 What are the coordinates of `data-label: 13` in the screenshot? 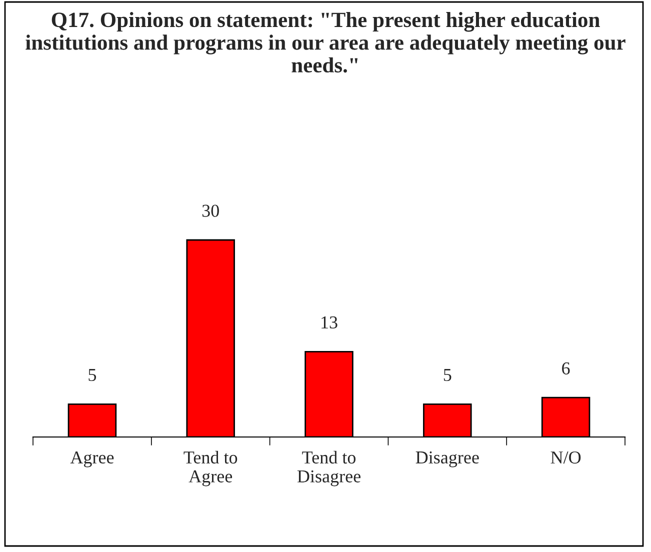 It's located at (330, 322).